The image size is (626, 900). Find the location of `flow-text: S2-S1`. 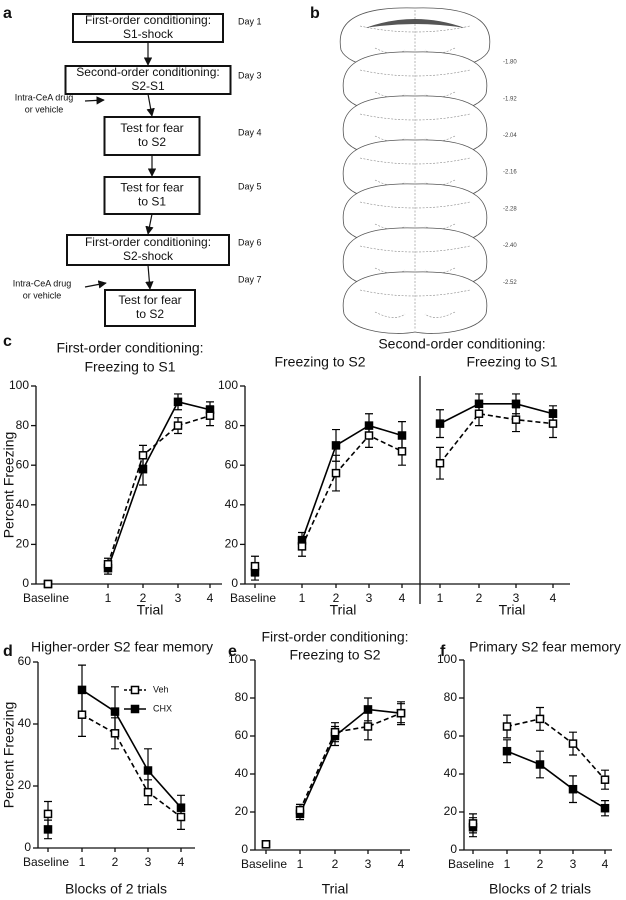

flow-text: S2-S1 is located at coordinates (148, 86).